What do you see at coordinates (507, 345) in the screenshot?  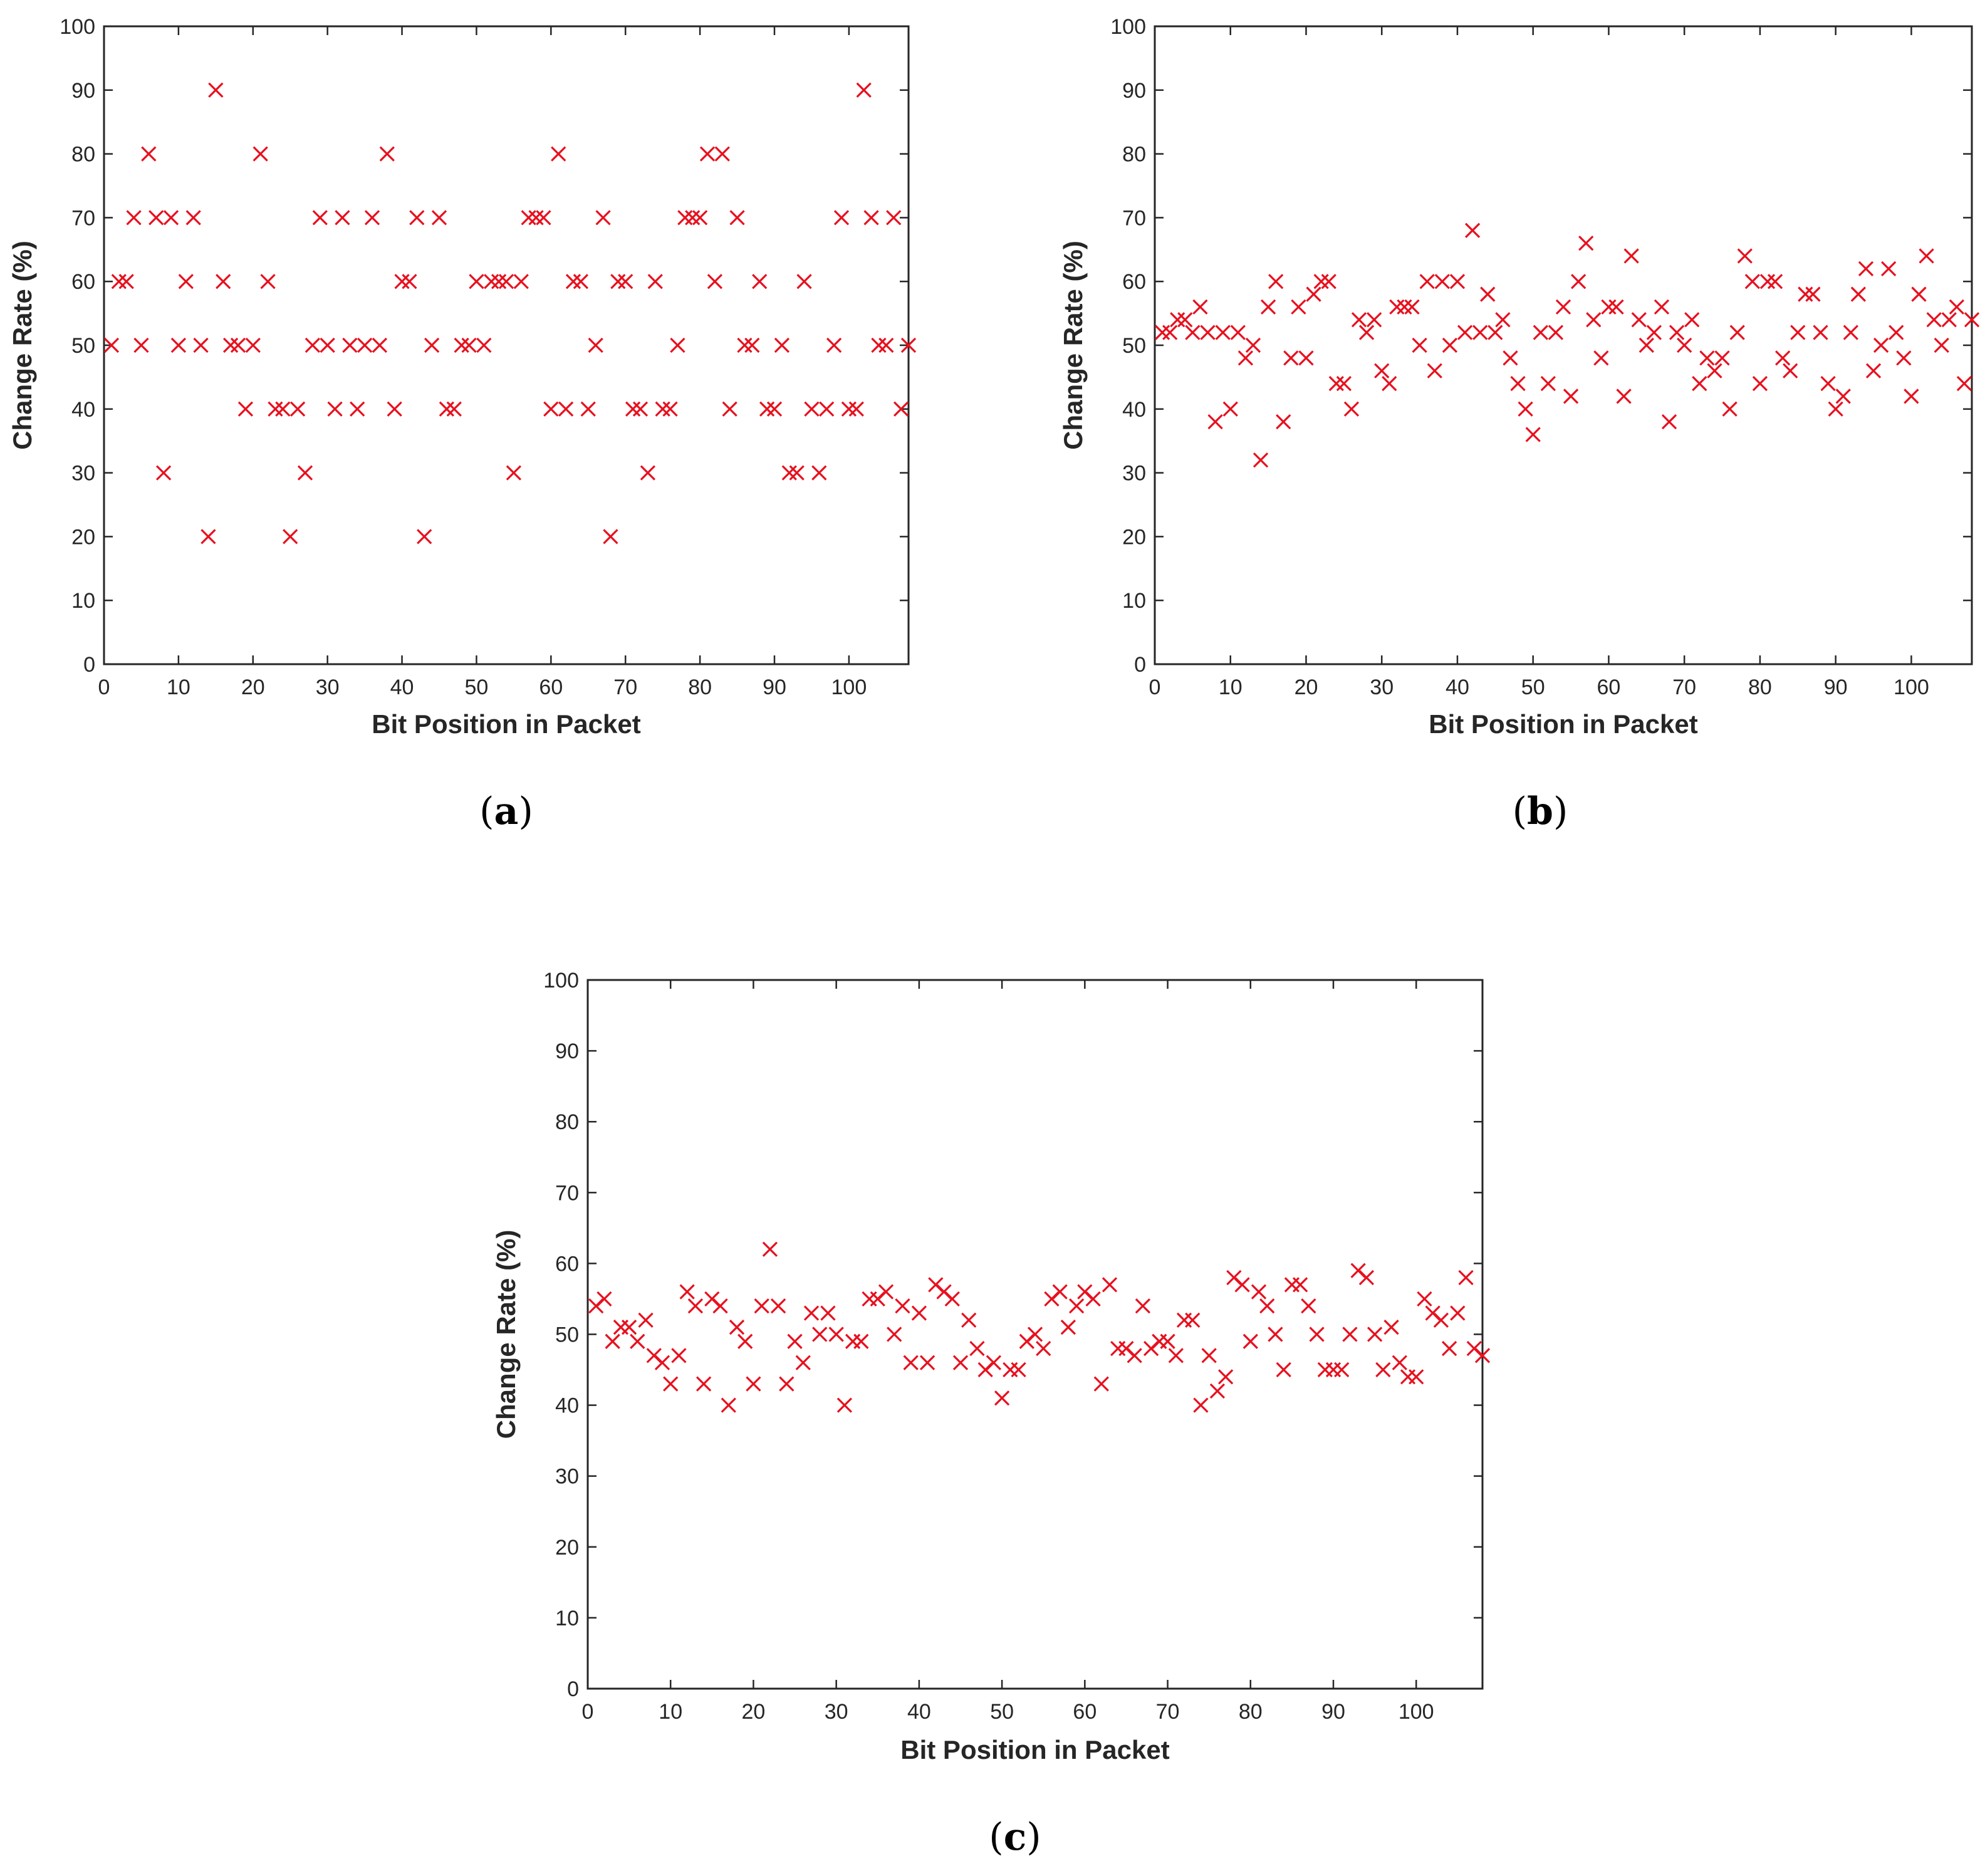 I see `plot-frame` at bounding box center [507, 345].